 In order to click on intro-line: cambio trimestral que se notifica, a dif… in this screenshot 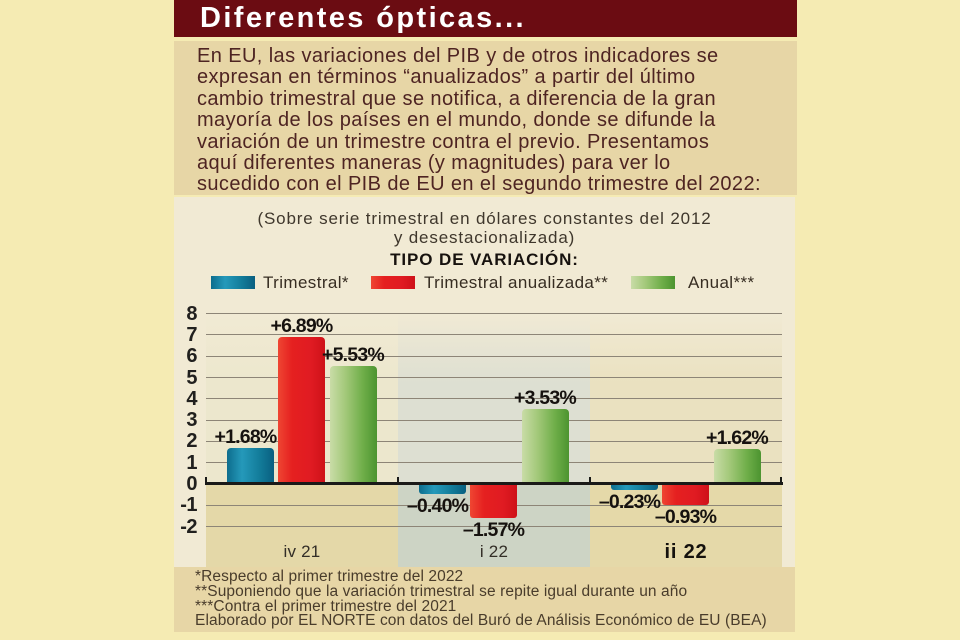, I will do `click(457, 98)`.